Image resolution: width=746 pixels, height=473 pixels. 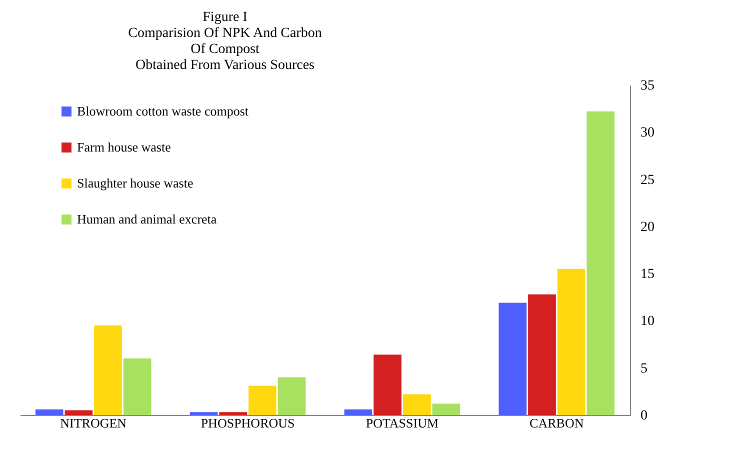 I want to click on y-tick-label: 5, so click(x=644, y=368).